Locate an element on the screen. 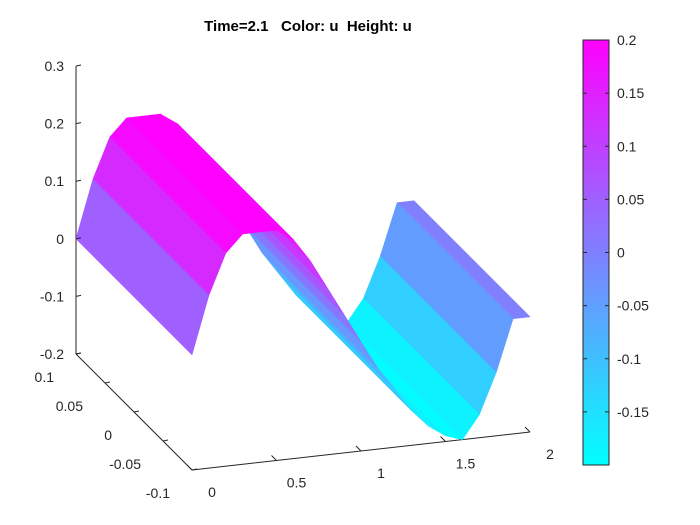  y-tick-label: 0.1 is located at coordinates (45, 377).